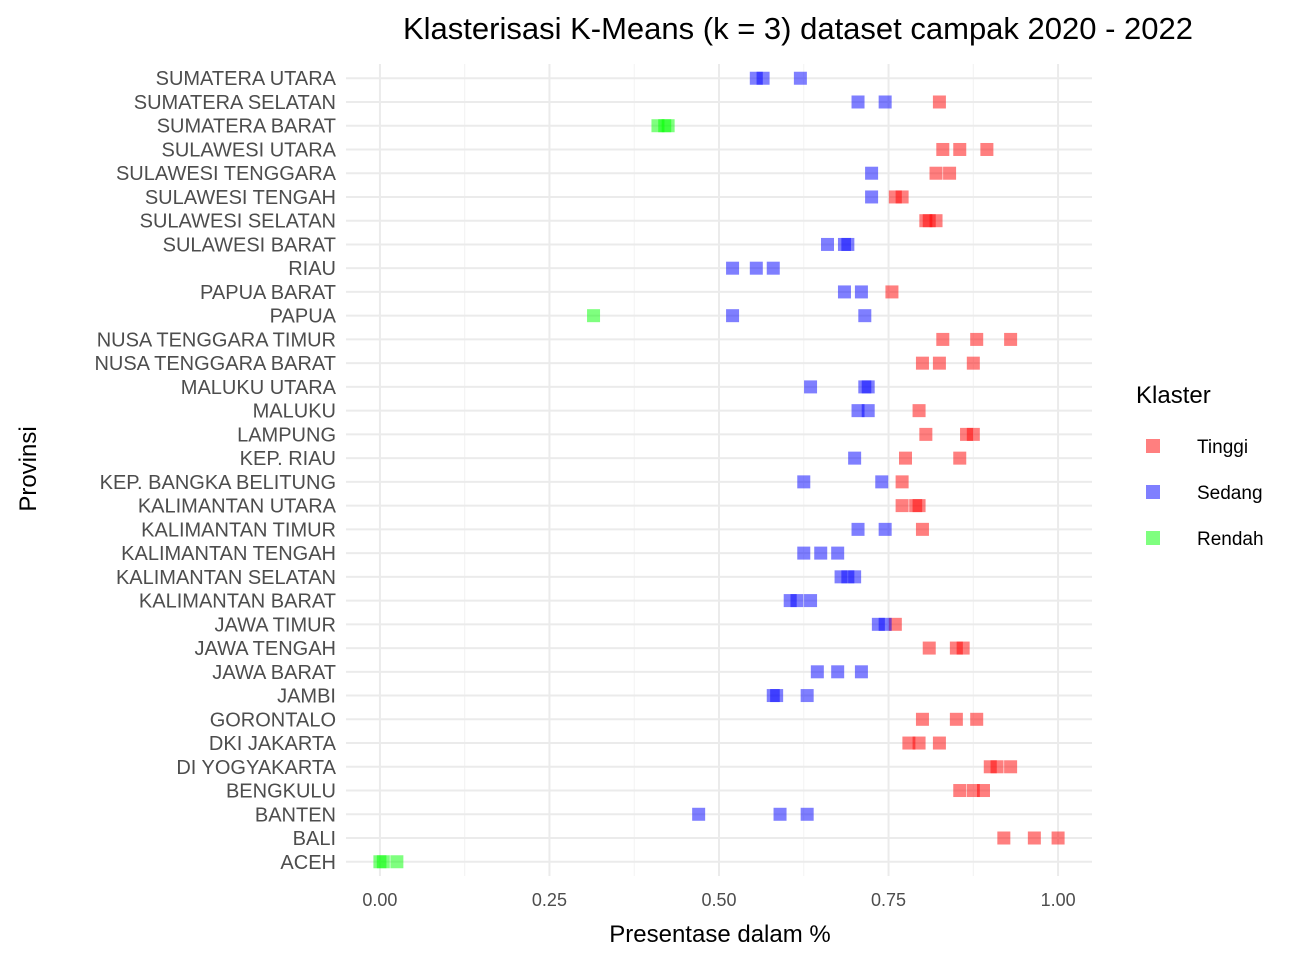  I want to click on x-axis-tick-labels: 0.00 0.25 0.50 0.75 1.00, so click(718, 900).